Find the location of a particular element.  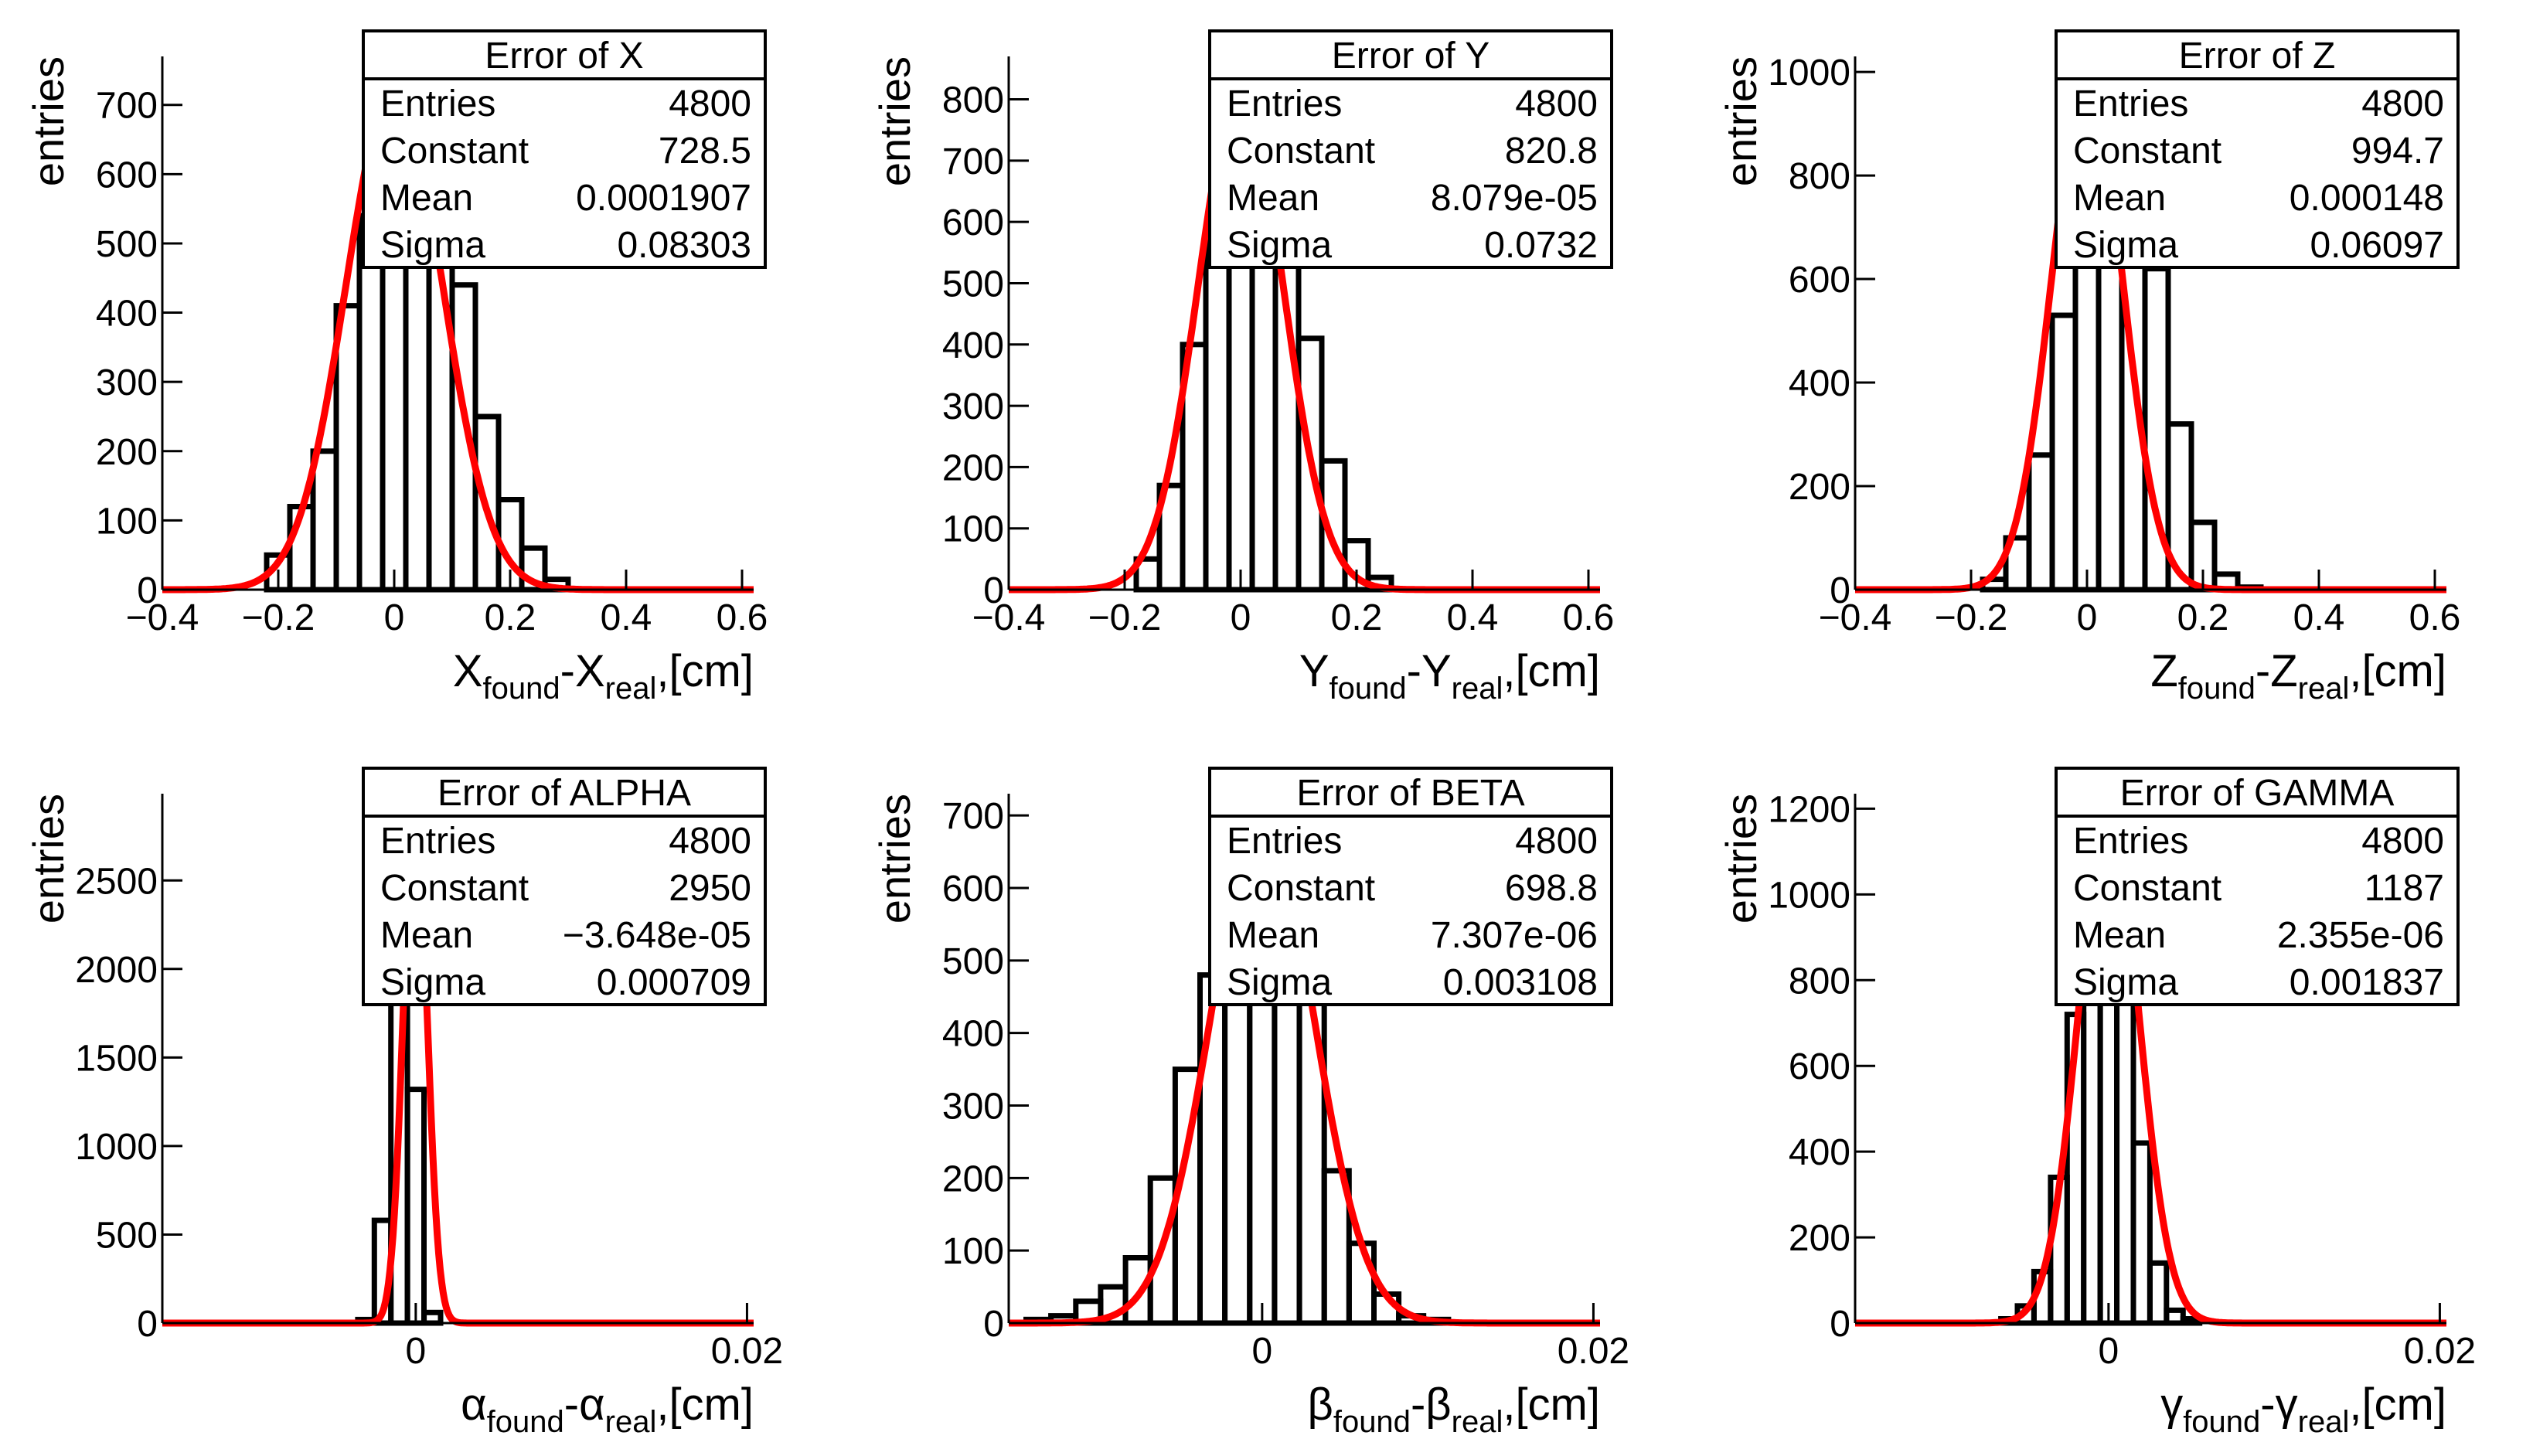

x-axis-label: Zfound-Zreal,[cm] is located at coordinates (2298, 676).